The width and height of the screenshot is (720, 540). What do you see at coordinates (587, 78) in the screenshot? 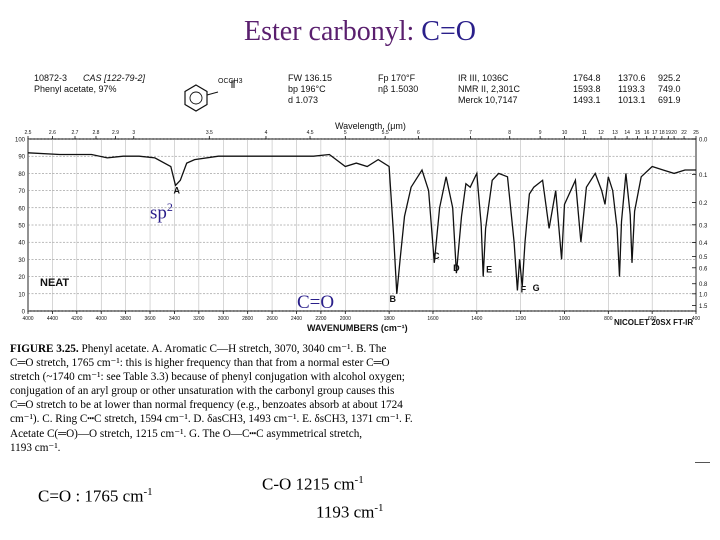
I see `peak-list-1-row-1: 1764.8` at bounding box center [587, 78].